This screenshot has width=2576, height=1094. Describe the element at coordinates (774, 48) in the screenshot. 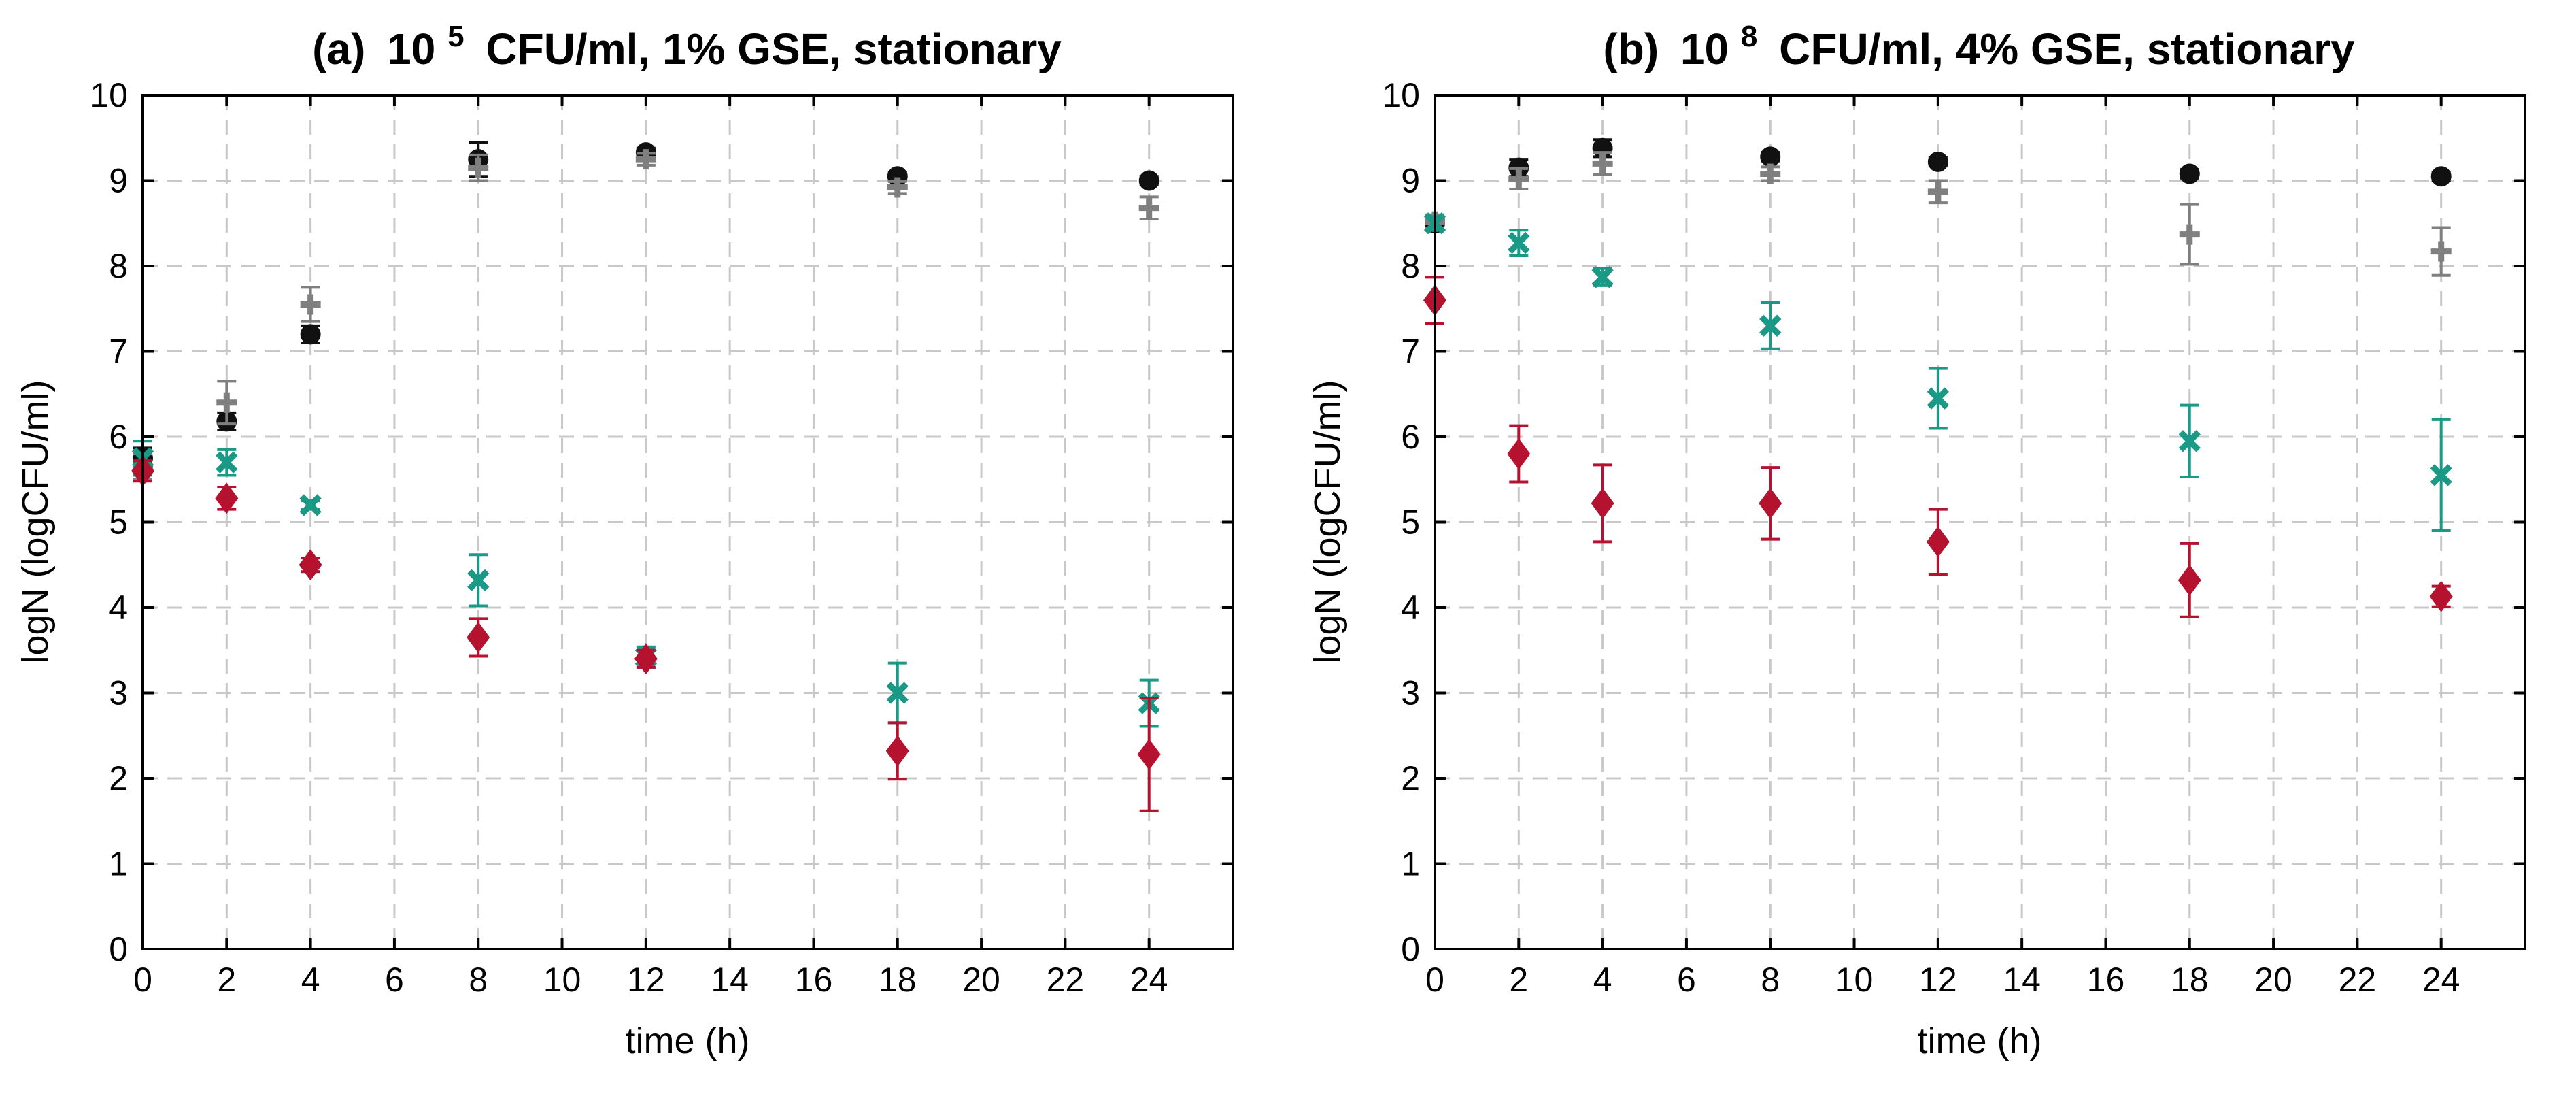

I see `panel-a-title-rest: CFU/ml, 1% GSE, stationary` at that location.